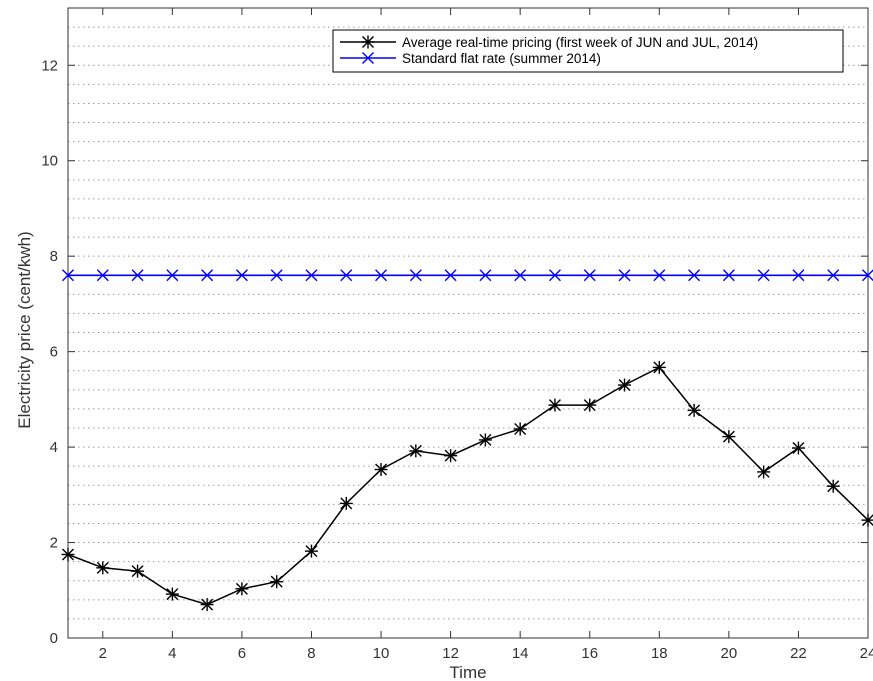 The height and width of the screenshot is (681, 873). Describe the element at coordinates (54, 447) in the screenshot. I see `y-tick-label: 4` at that location.